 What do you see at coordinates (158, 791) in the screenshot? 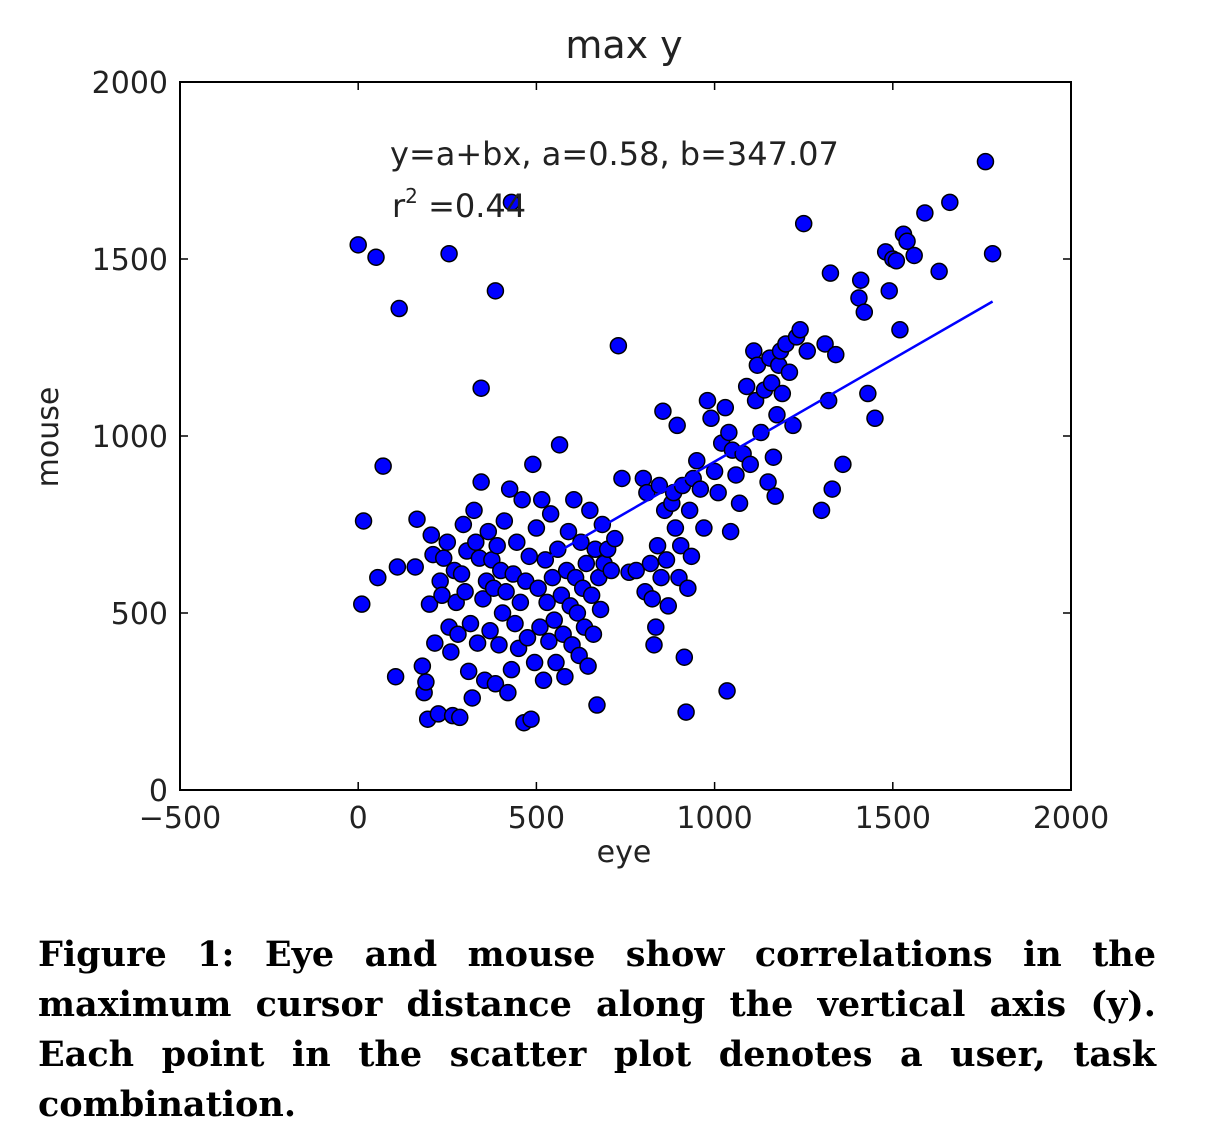
I see `y-tick-label: 0` at bounding box center [158, 791].